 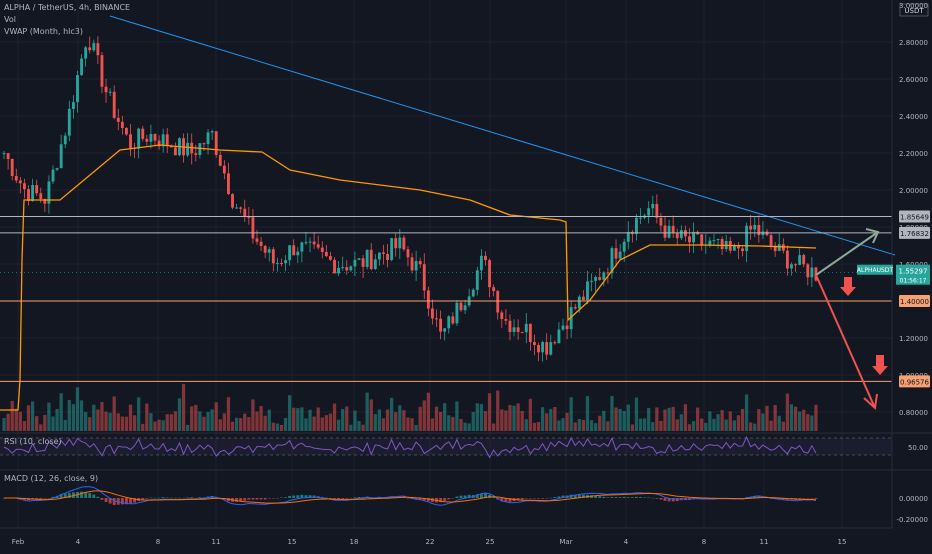 What do you see at coordinates (913, 339) in the screenshot?
I see `y-tick-label: 1.20000` at bounding box center [913, 339].